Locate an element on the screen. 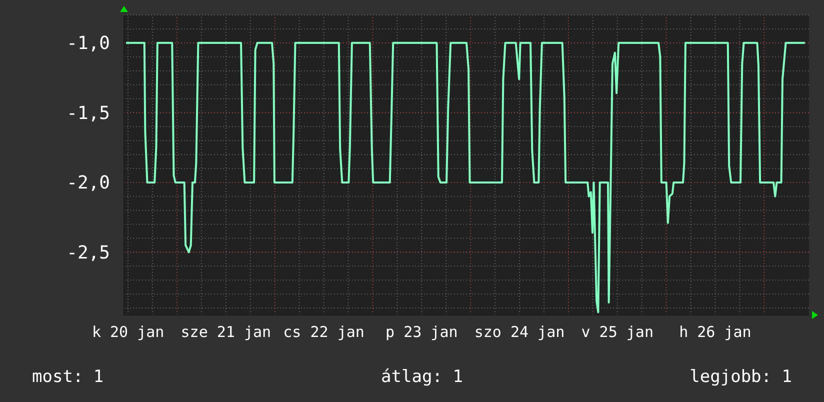 The width and height of the screenshot is (824, 402). text: most: 1 is located at coordinates (68, 377).